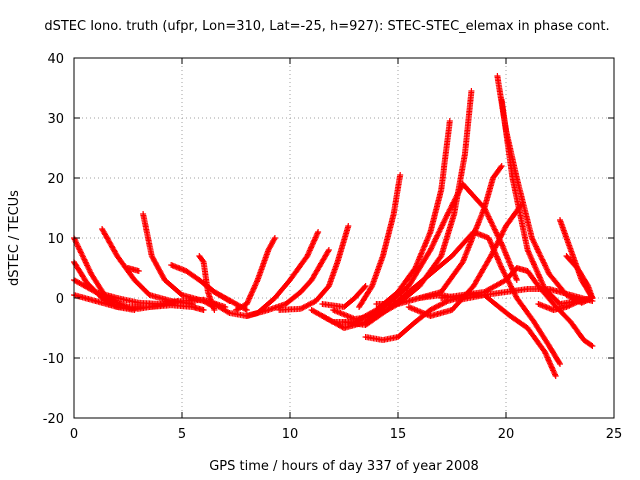  Describe the element at coordinates (60, 299) in the screenshot. I see `y-tick-label: 0` at that location.